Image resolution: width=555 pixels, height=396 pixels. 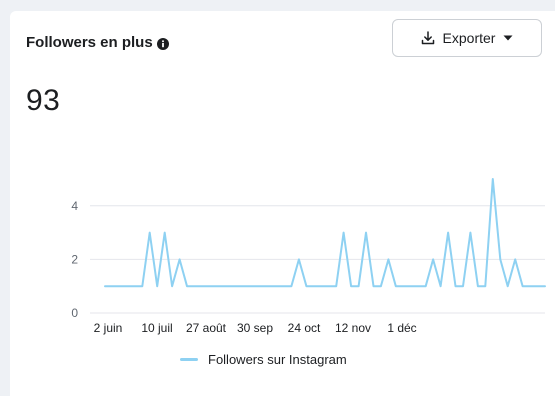 I want to click on card-title: Followers en plus, so click(x=97, y=42).